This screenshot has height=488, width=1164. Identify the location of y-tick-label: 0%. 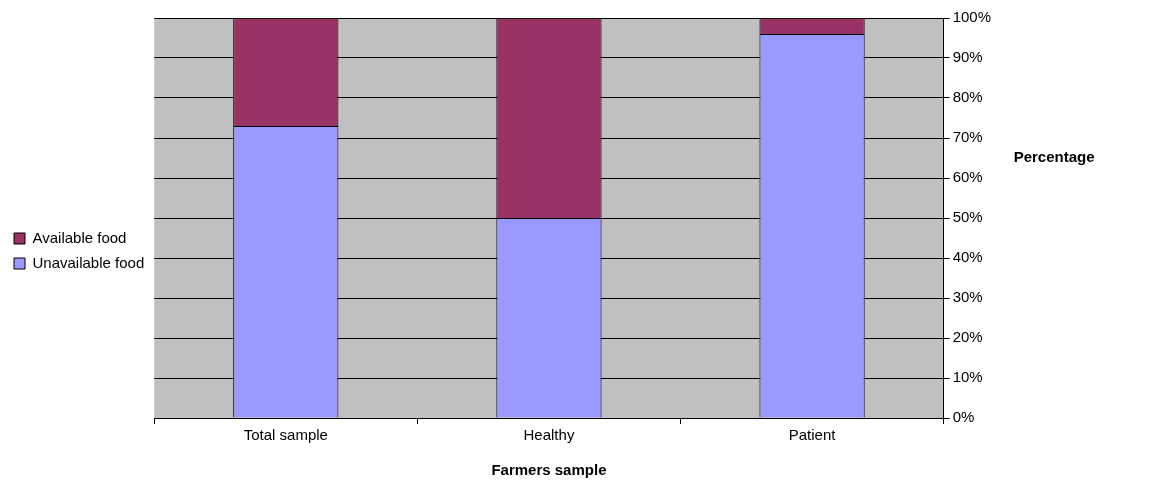
(963, 417).